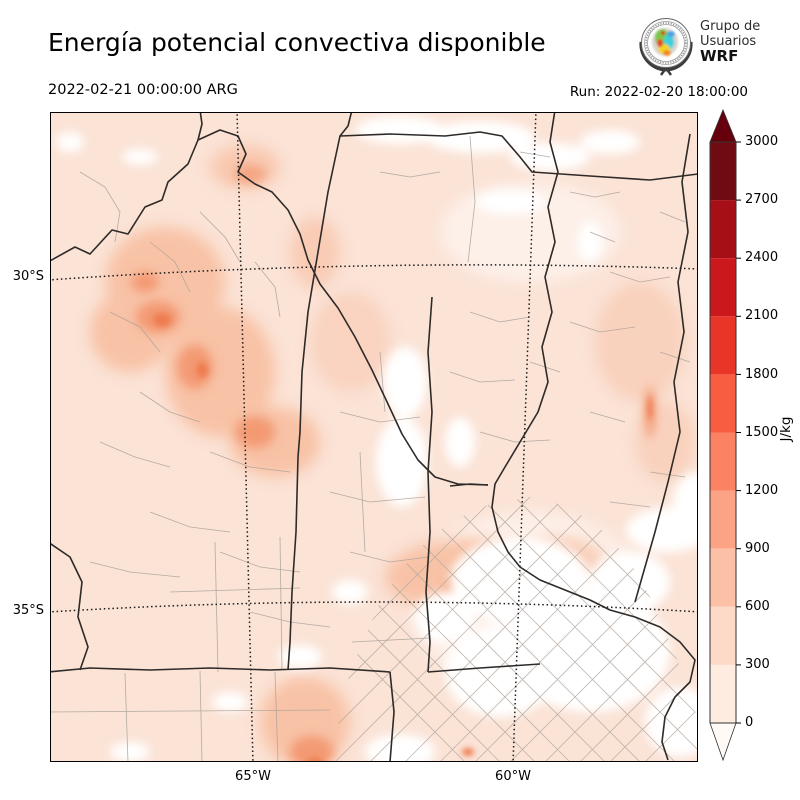 The image size is (800, 800). Describe the element at coordinates (253, 776) in the screenshot. I see `lon-label-65w: 65°W` at that location.